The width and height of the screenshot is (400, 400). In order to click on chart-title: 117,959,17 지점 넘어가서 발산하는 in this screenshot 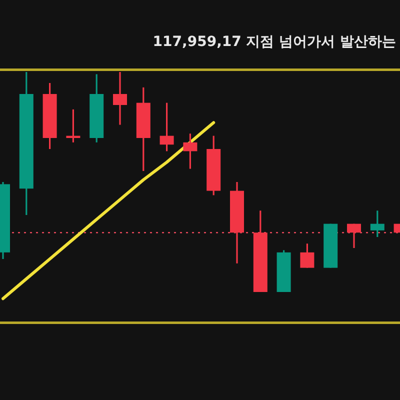, I will do `click(274, 42)`.